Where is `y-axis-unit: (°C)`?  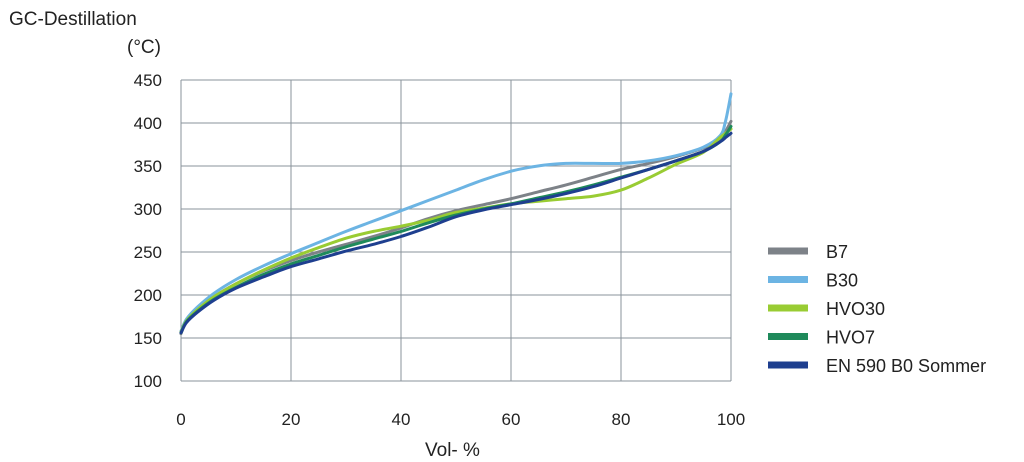
y-axis-unit: (°C) is located at coordinates (144, 47).